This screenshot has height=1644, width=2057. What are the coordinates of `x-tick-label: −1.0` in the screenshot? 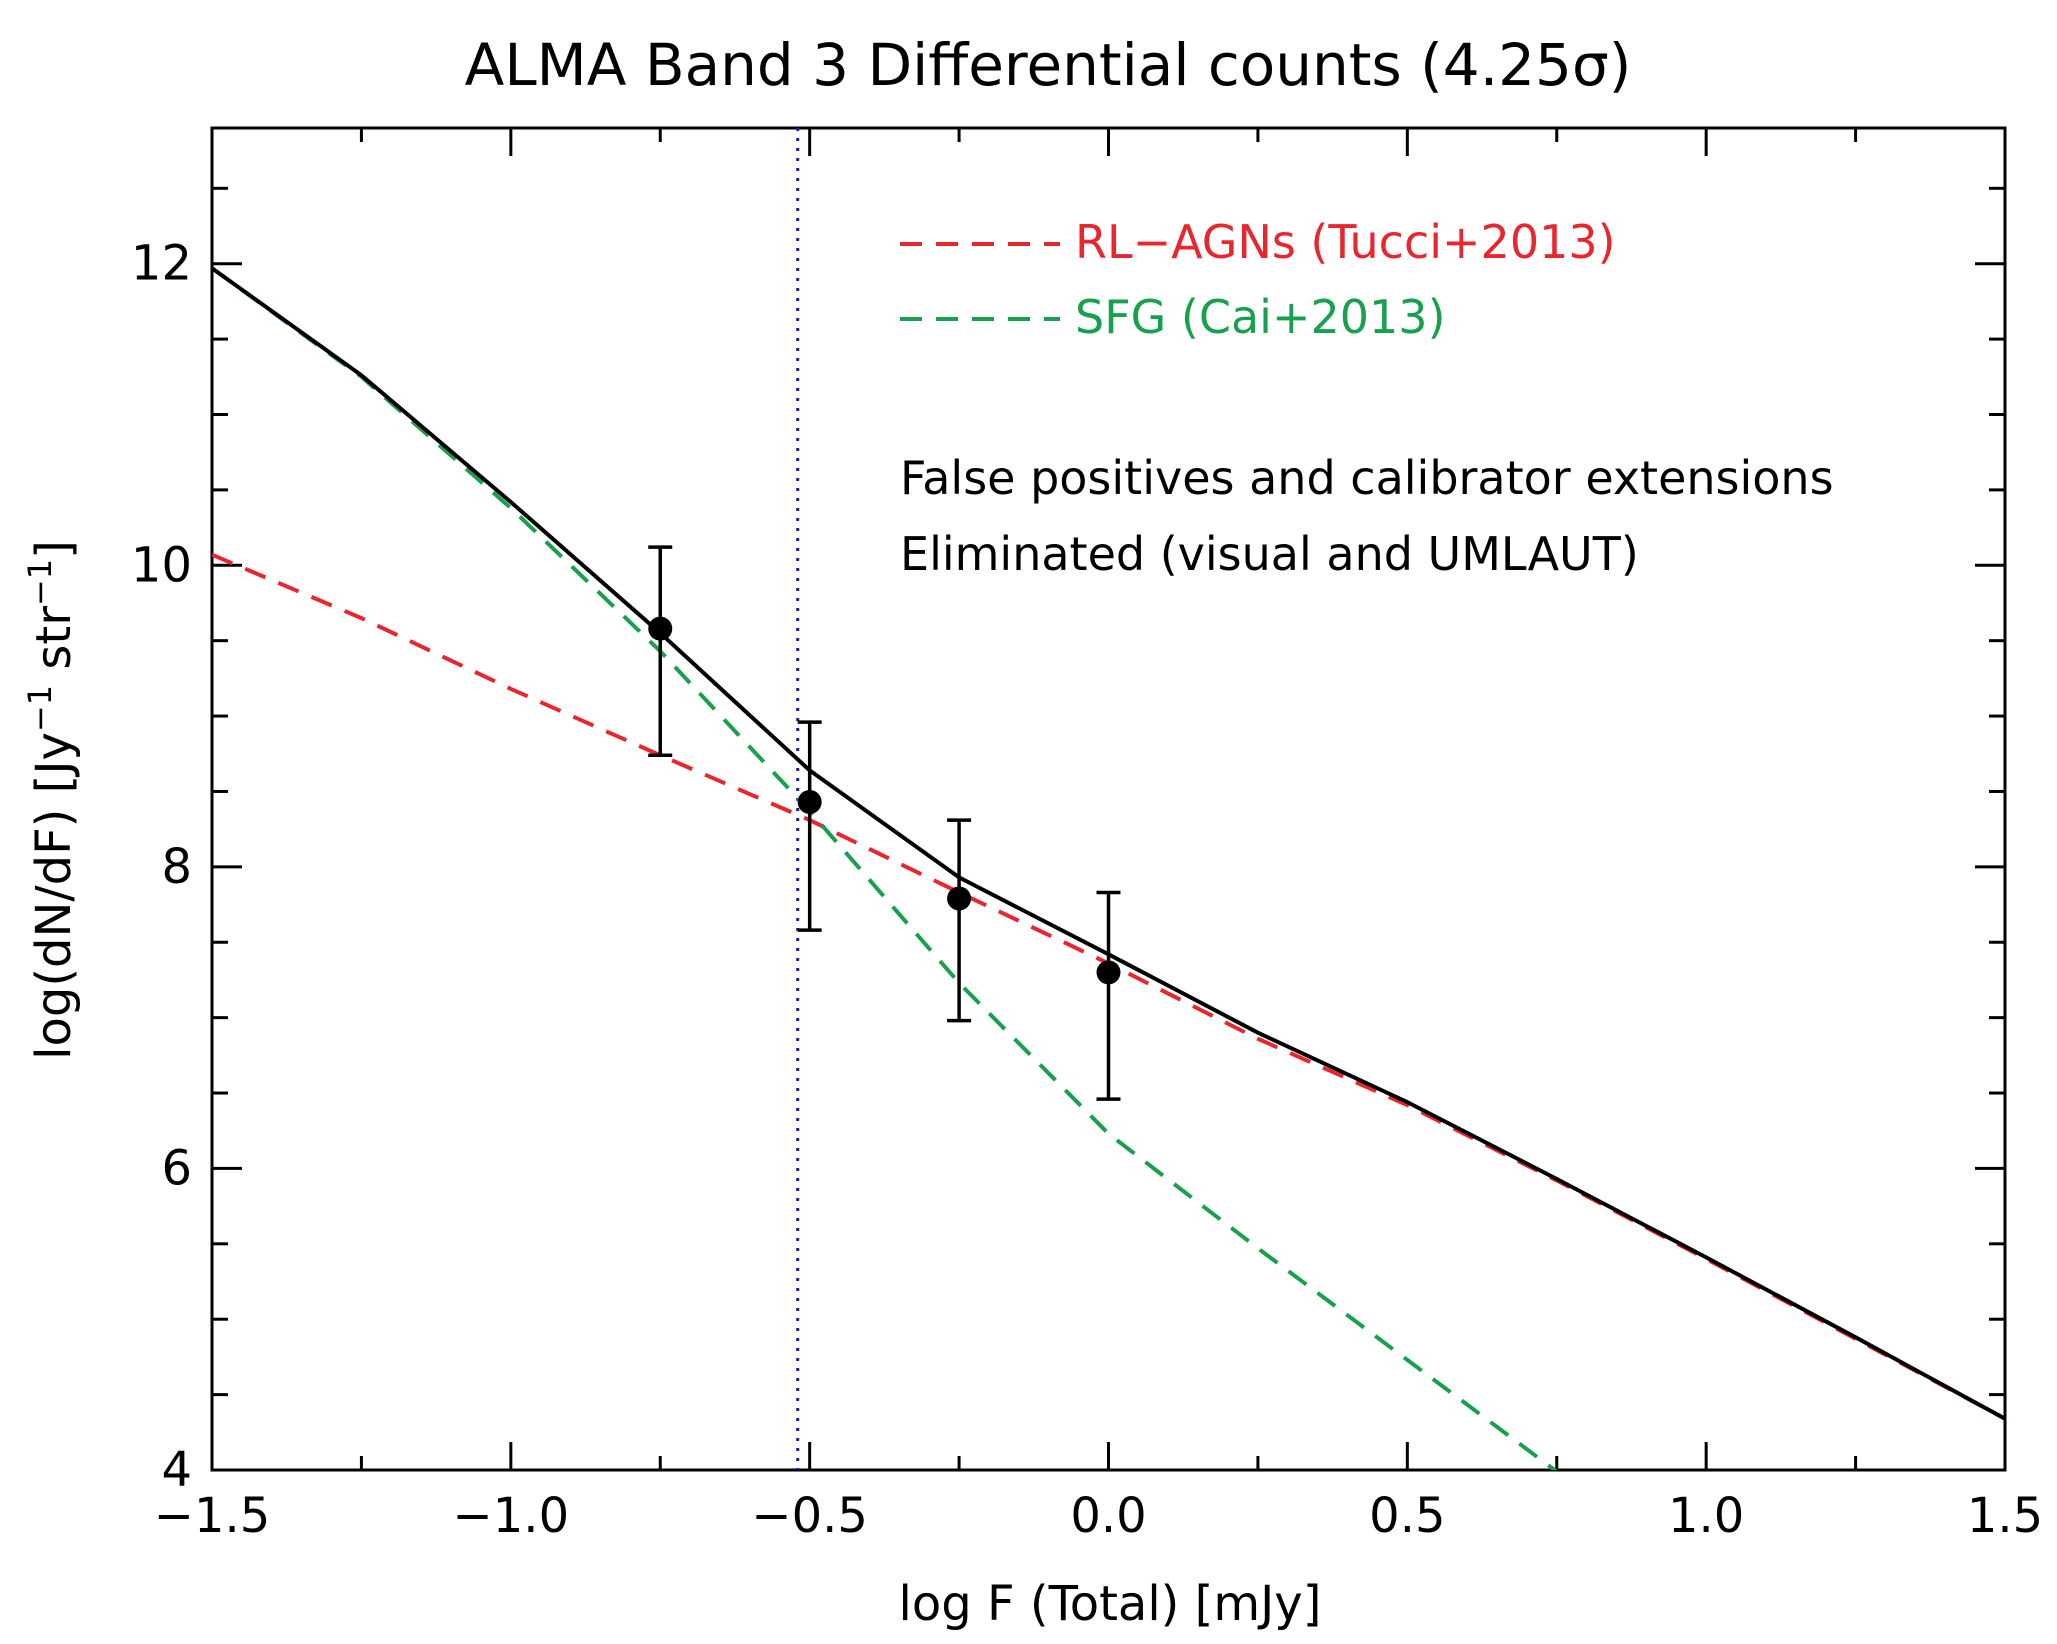 It's located at (511, 1516).